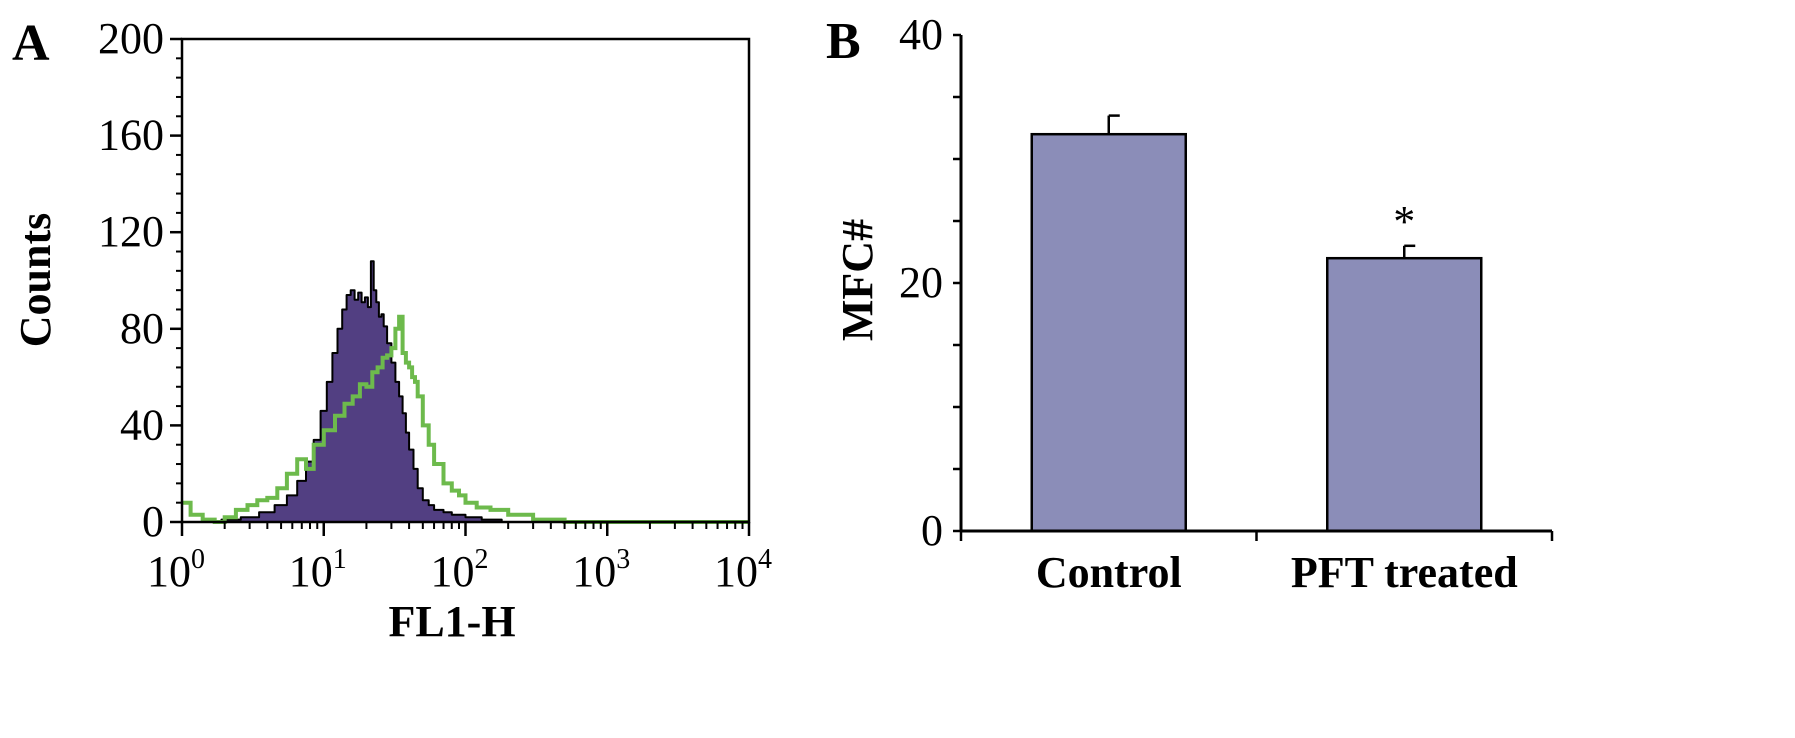 The height and width of the screenshot is (738, 1795). Describe the element at coordinates (35, 280) in the screenshot. I see `histogram-y-axis-title: Counts` at that location.